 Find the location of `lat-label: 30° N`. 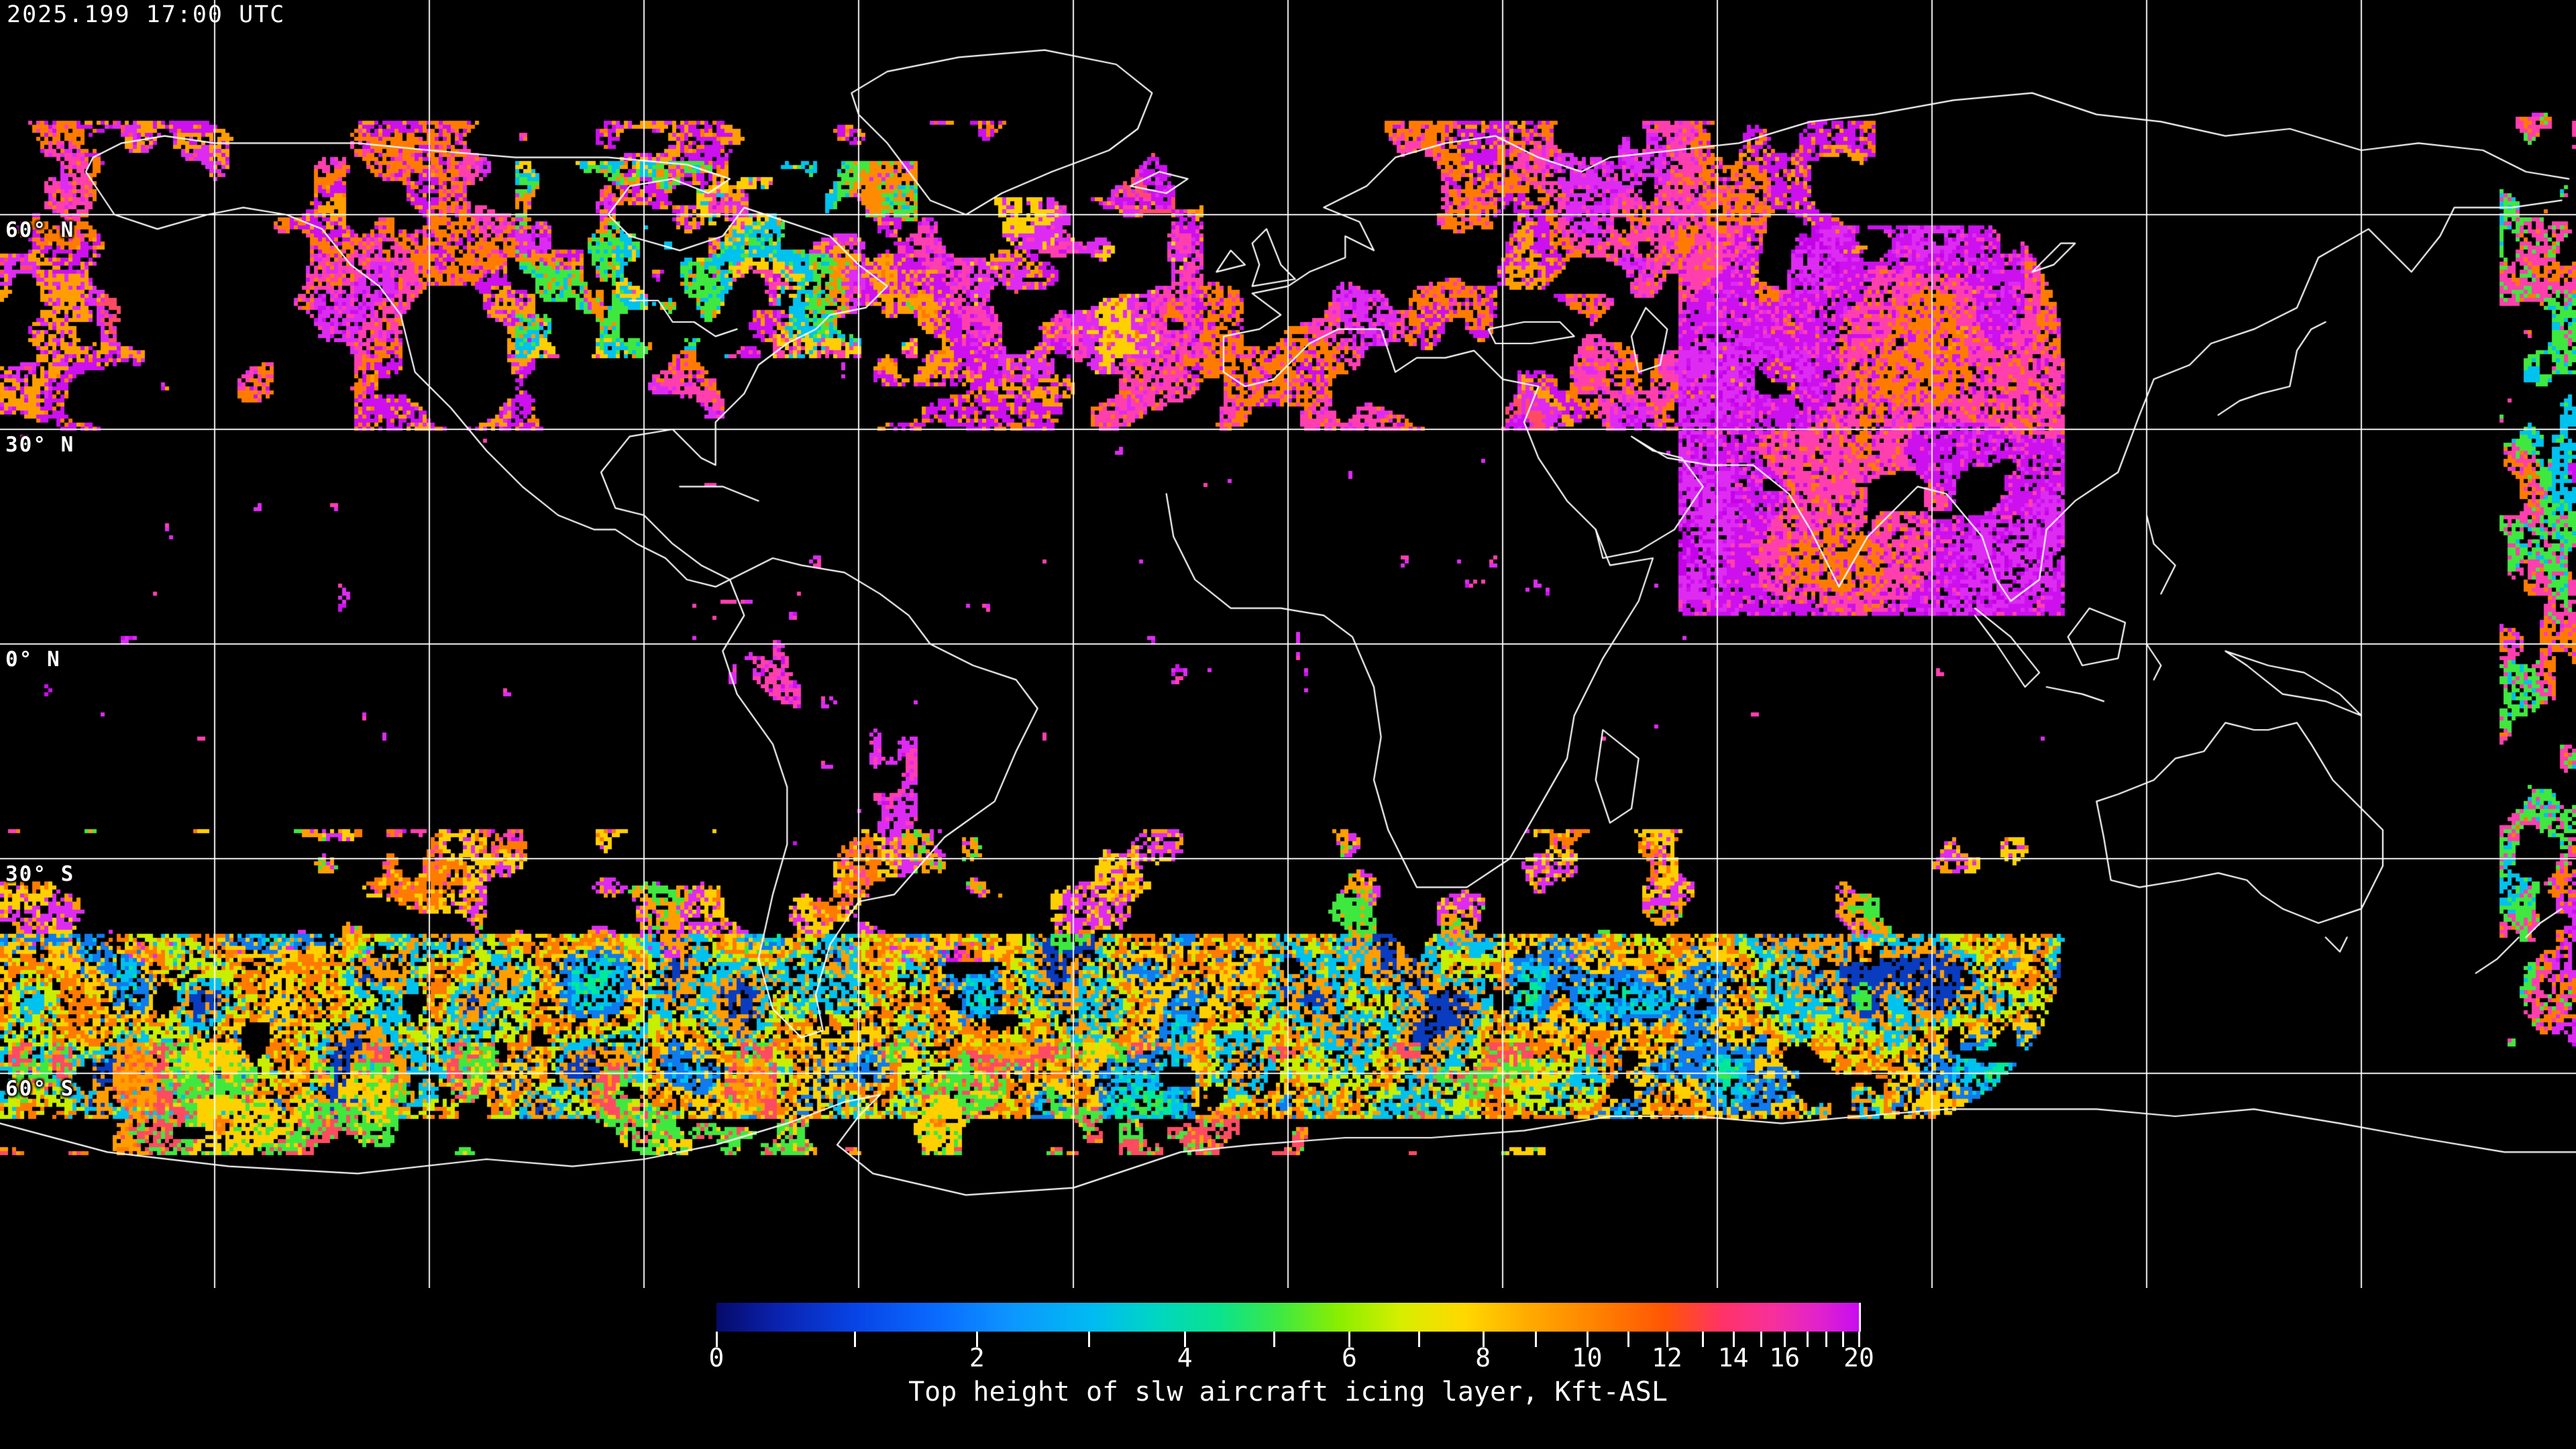

lat-label: 30° N is located at coordinates (40, 445).